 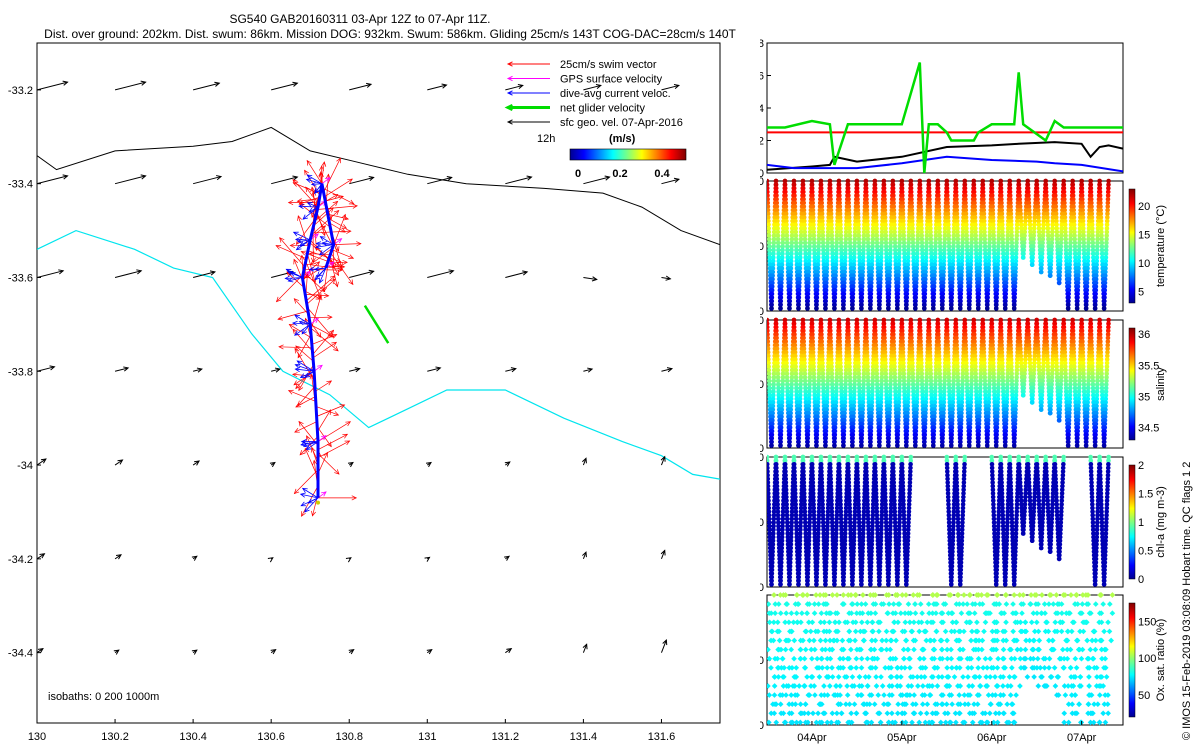 I want to click on colorbar-label: salinity, so click(x=1161, y=384).